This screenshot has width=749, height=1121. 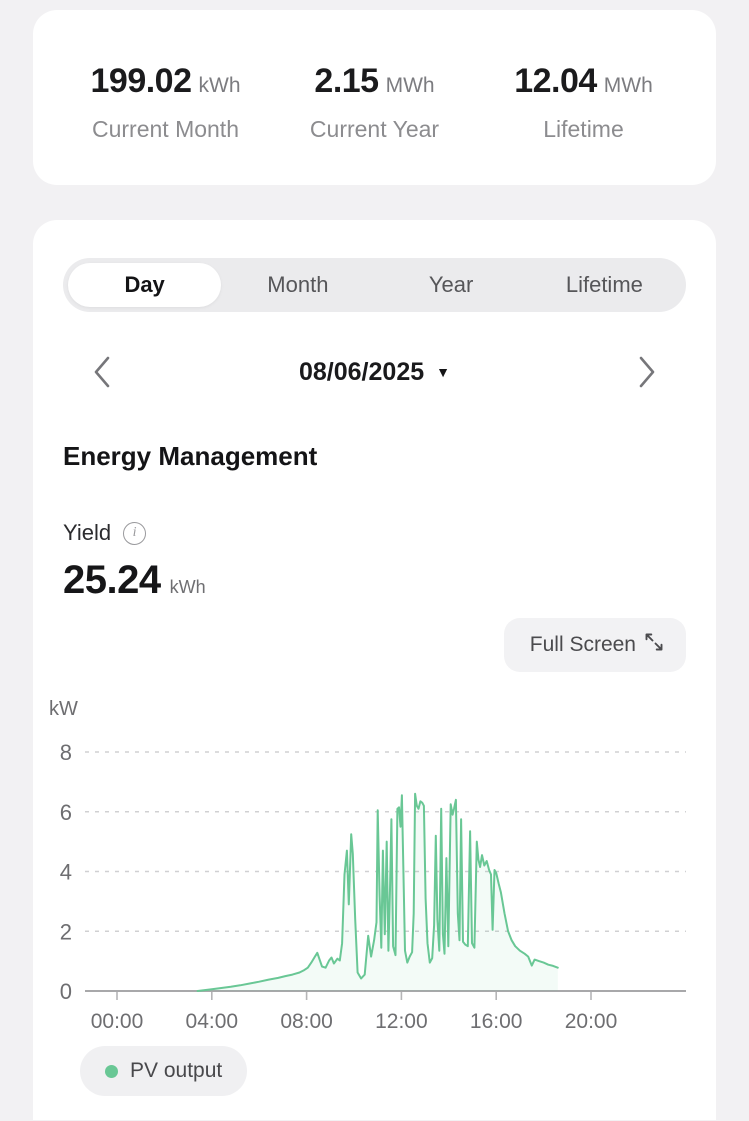 I want to click on current-year-unit: MWh, so click(x=410, y=85).